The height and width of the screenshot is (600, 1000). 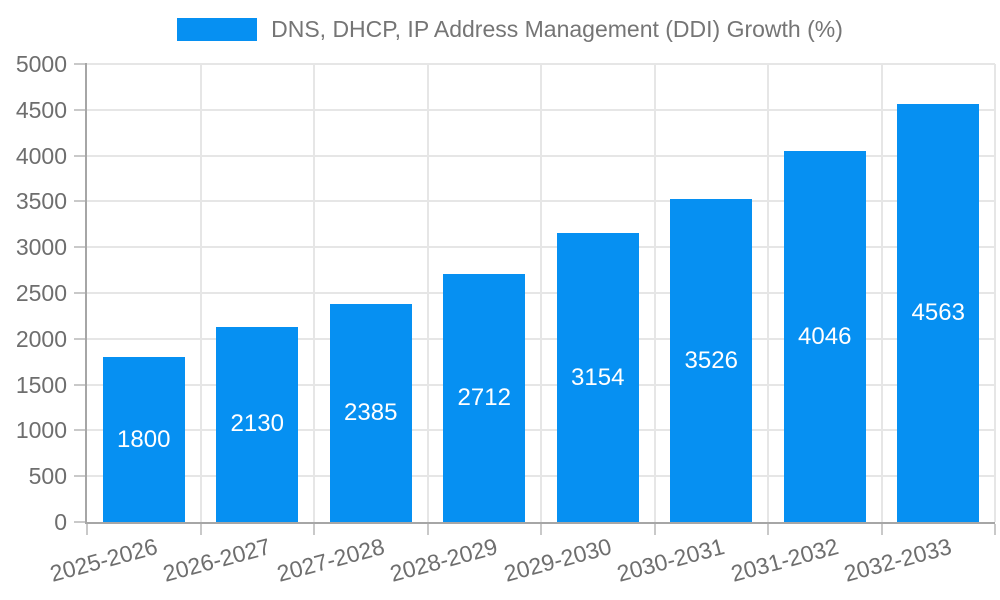 I want to click on bar-value-label: 3526, so click(x=711, y=360).